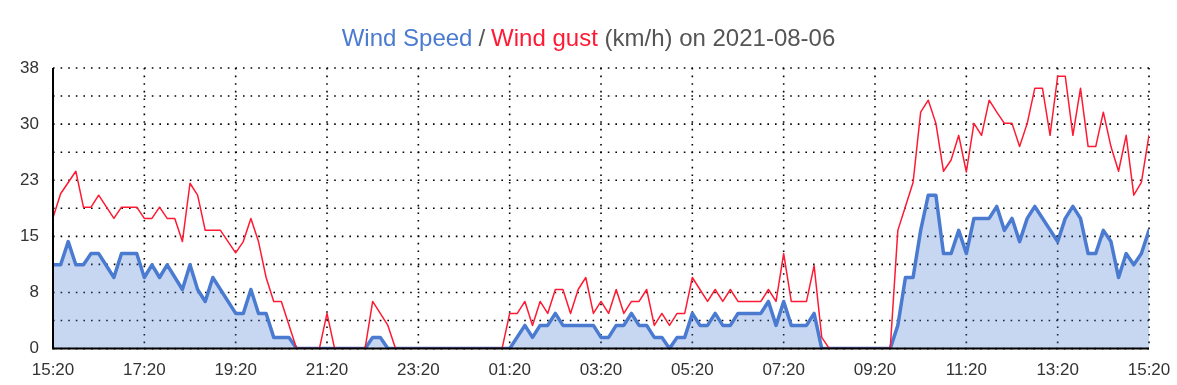 This screenshot has width=1177, height=385. Describe the element at coordinates (34, 292) in the screenshot. I see `y-tick-label: 8` at that location.